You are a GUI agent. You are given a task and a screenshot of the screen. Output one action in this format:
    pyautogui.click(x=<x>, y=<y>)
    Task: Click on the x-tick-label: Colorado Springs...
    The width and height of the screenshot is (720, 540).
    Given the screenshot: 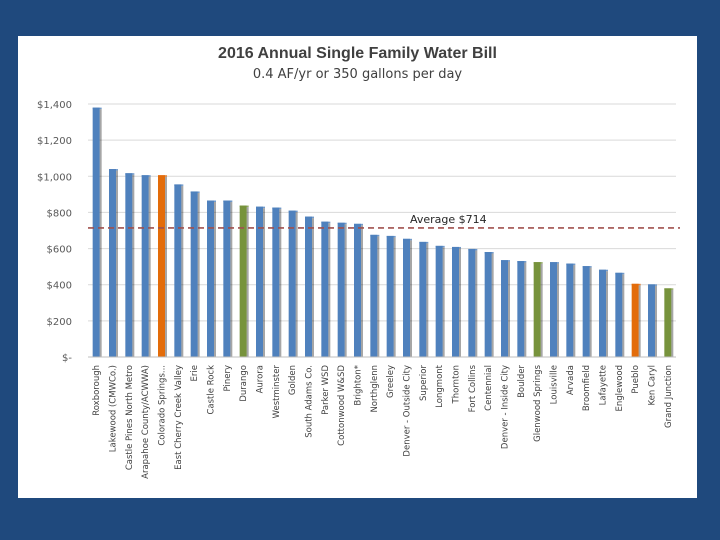 What is the action you would take?
    pyautogui.click(x=163, y=405)
    